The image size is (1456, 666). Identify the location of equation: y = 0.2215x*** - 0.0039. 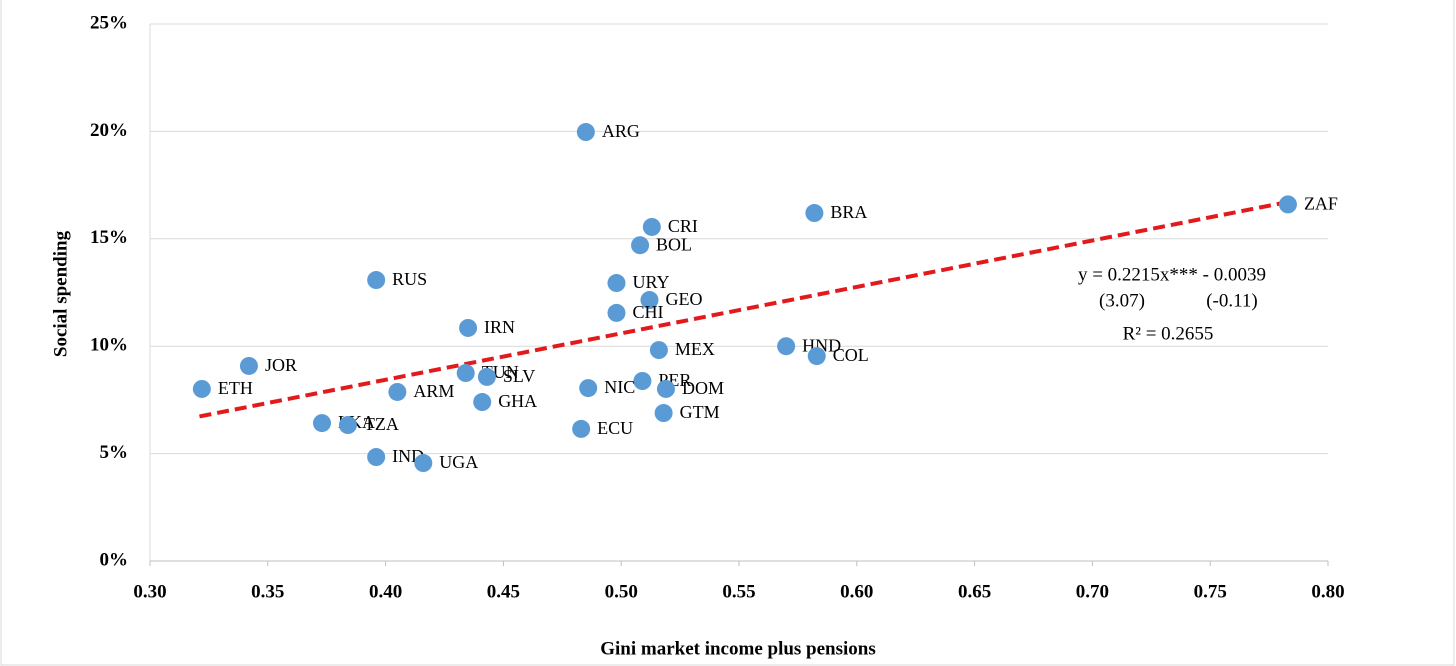
(1172, 274).